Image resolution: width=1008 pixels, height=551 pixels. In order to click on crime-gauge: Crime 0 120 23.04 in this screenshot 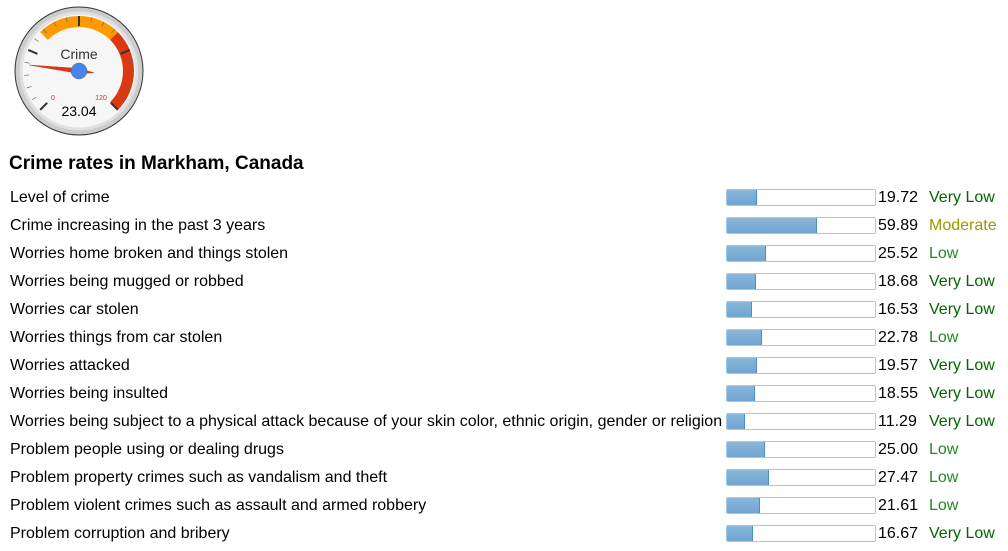, I will do `click(79, 71)`.